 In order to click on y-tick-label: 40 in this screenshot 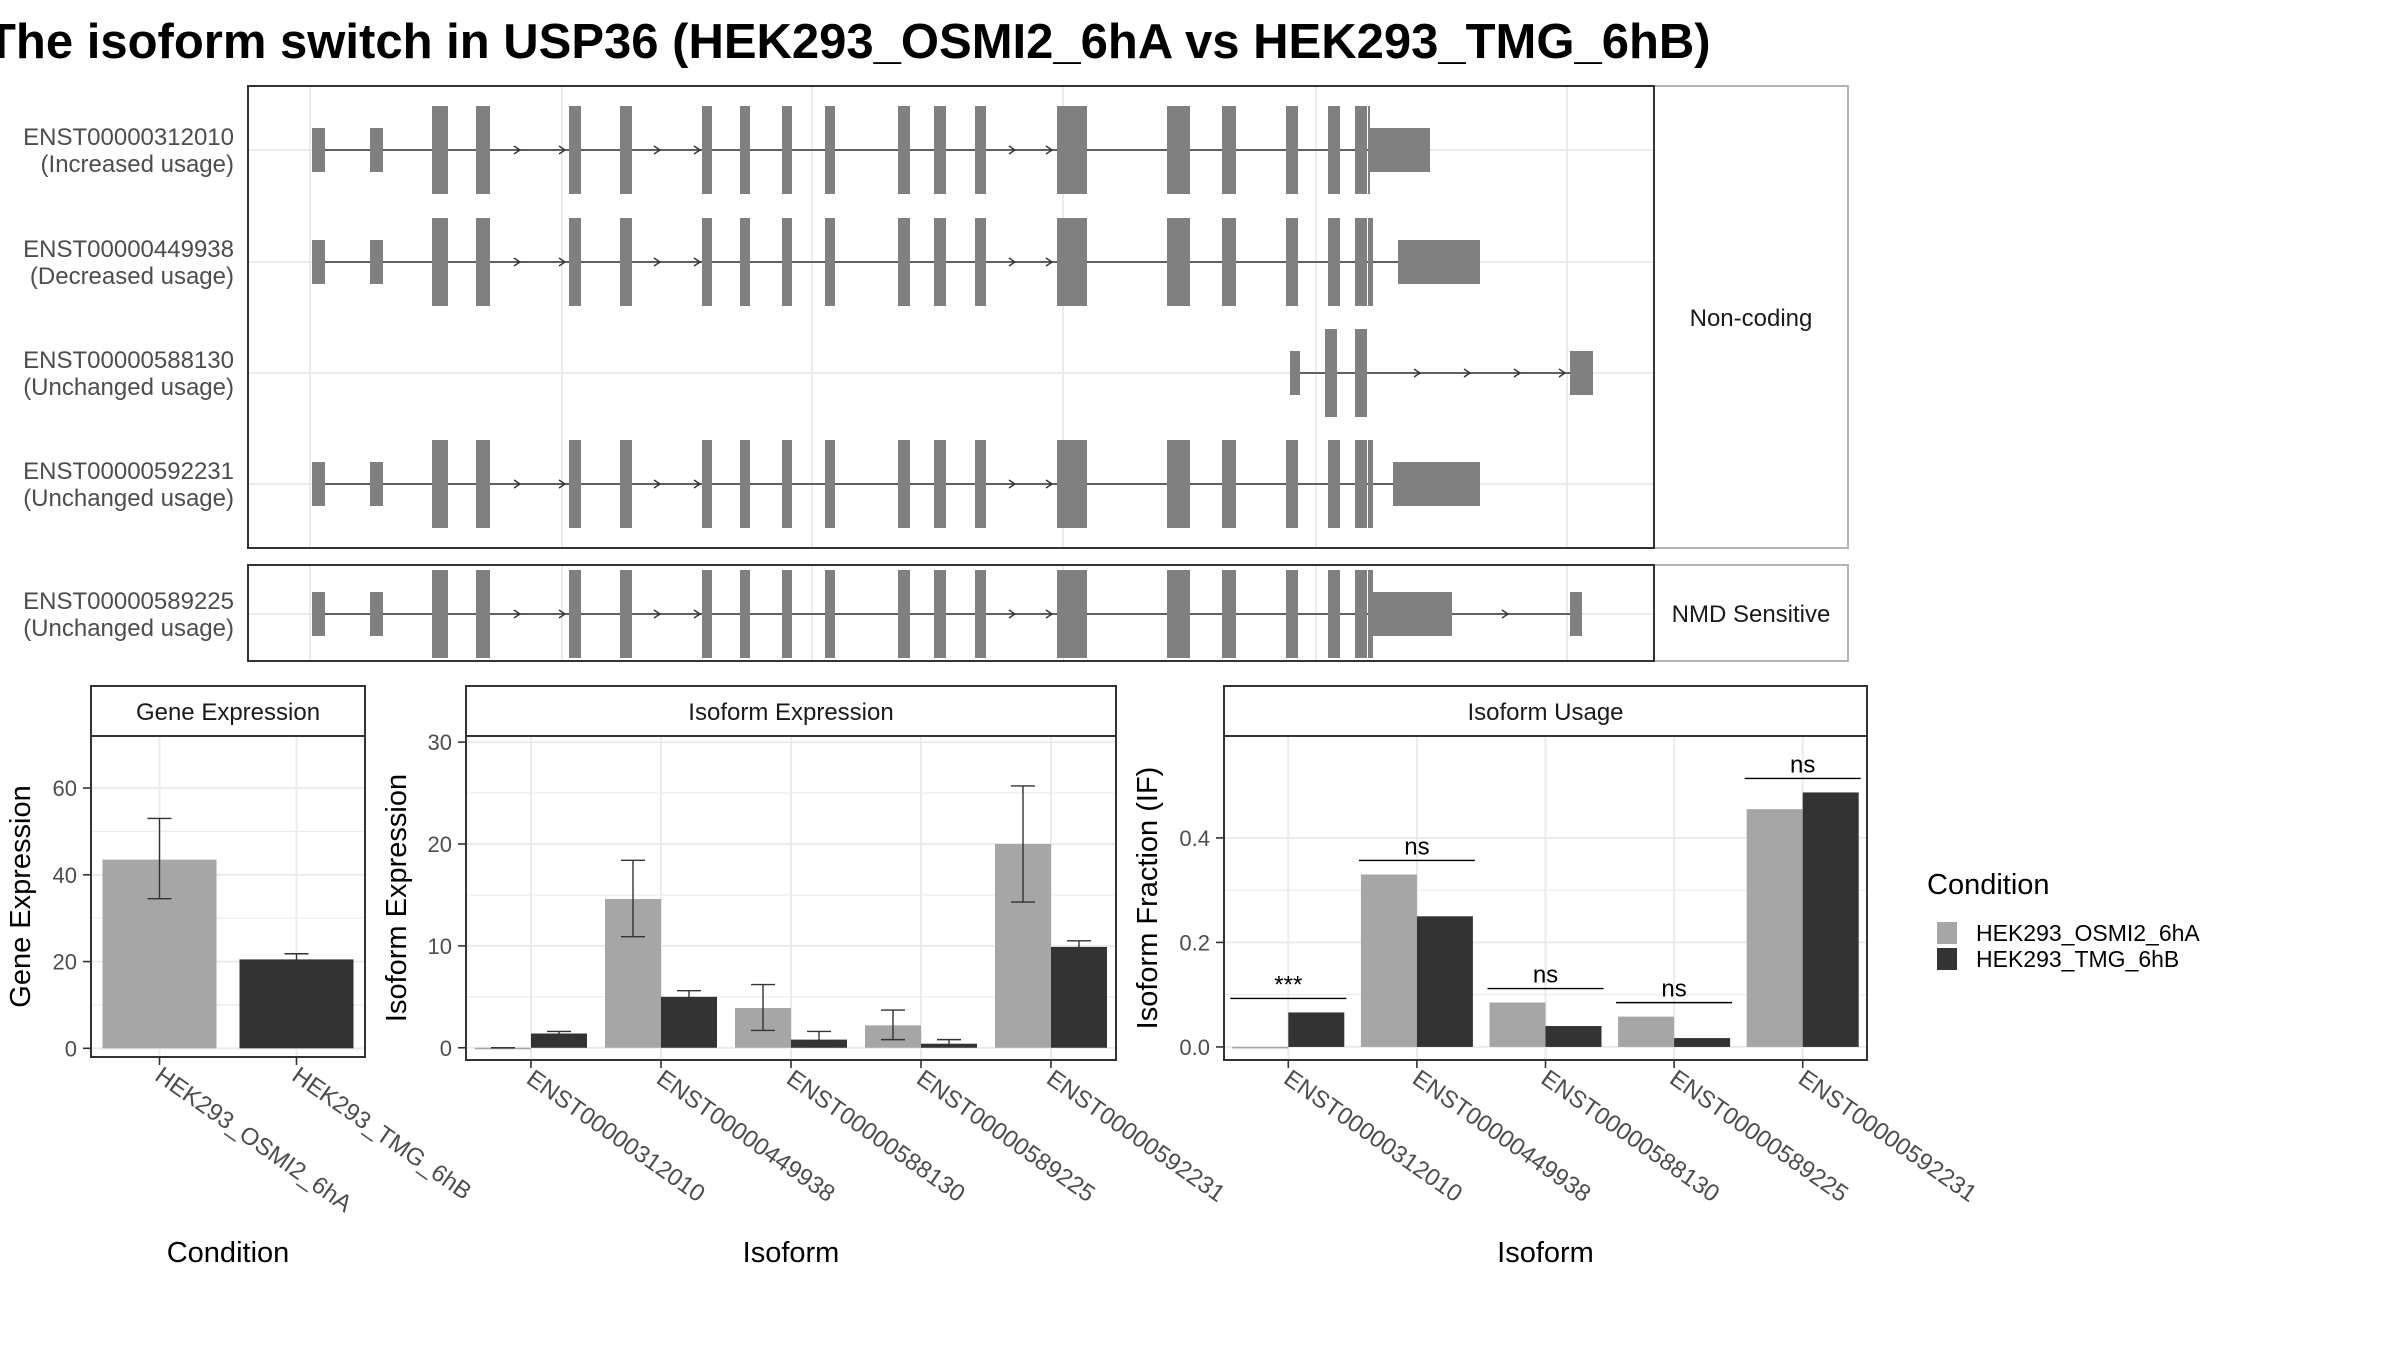, I will do `click(65, 875)`.